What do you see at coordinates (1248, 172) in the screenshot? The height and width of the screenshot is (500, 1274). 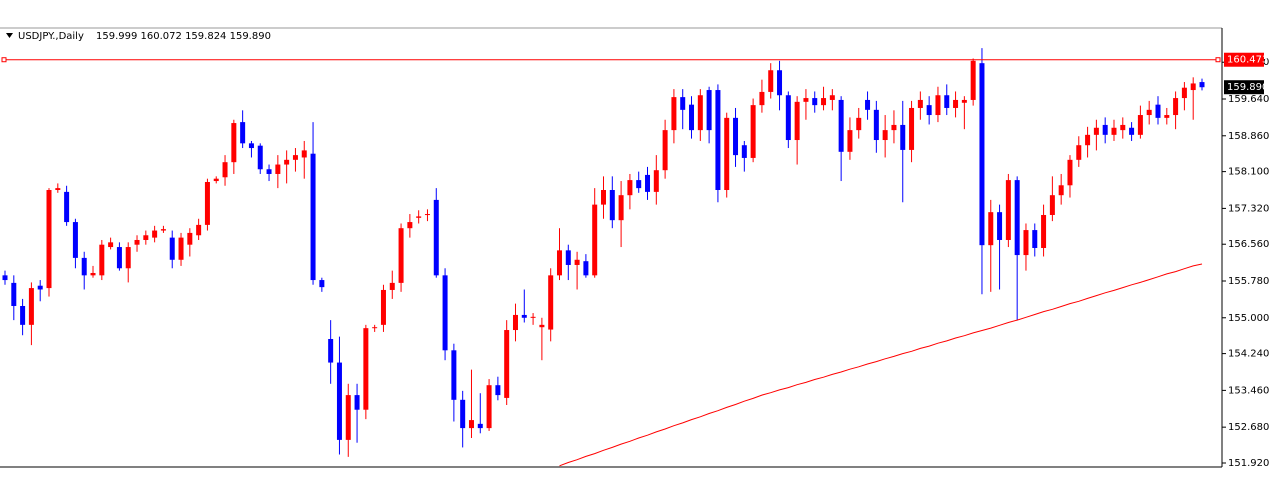 I see `y-tick-label: 158.100` at bounding box center [1248, 172].